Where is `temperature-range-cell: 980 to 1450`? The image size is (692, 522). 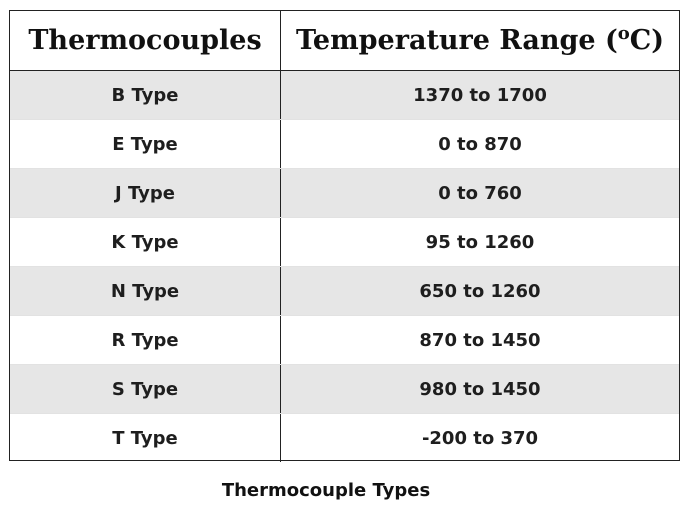 temperature-range-cell: 980 to 1450 is located at coordinates (479, 389).